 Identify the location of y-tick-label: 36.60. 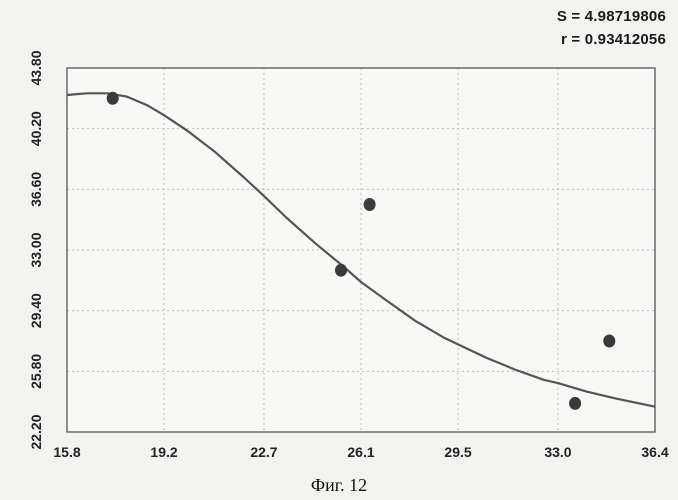
(36, 189).